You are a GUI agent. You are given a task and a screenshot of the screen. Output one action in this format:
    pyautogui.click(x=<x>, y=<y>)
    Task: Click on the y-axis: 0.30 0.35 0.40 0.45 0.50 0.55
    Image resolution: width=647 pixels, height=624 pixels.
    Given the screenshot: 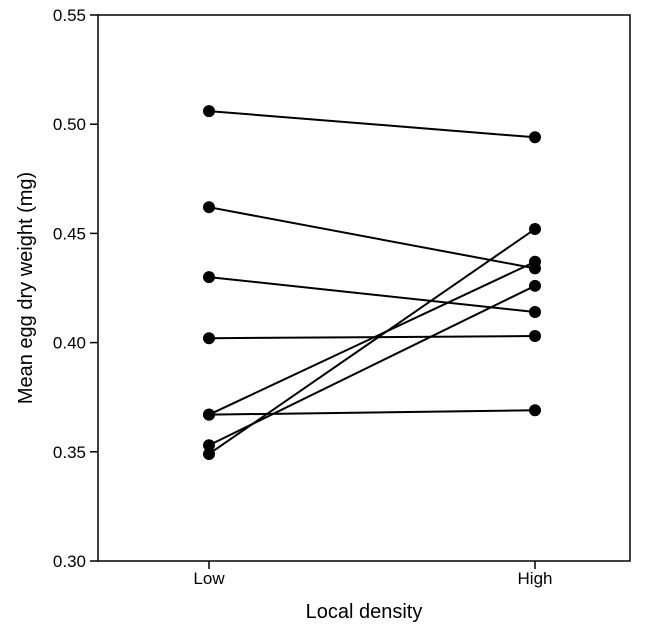 What is the action you would take?
    pyautogui.click(x=75, y=288)
    